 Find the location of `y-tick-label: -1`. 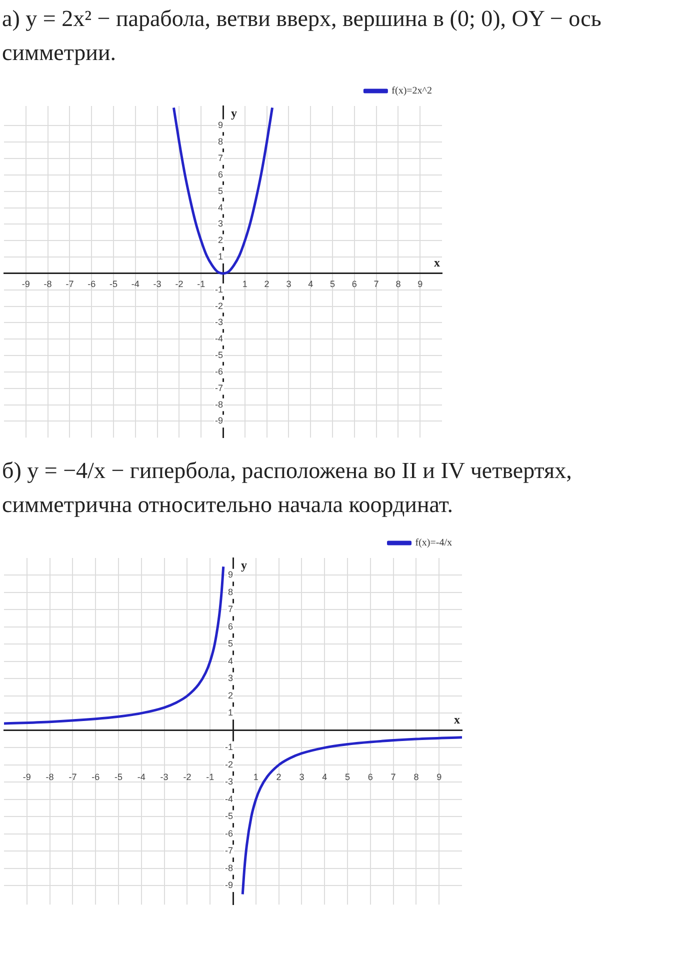

y-tick-label: -1 is located at coordinates (228, 747).